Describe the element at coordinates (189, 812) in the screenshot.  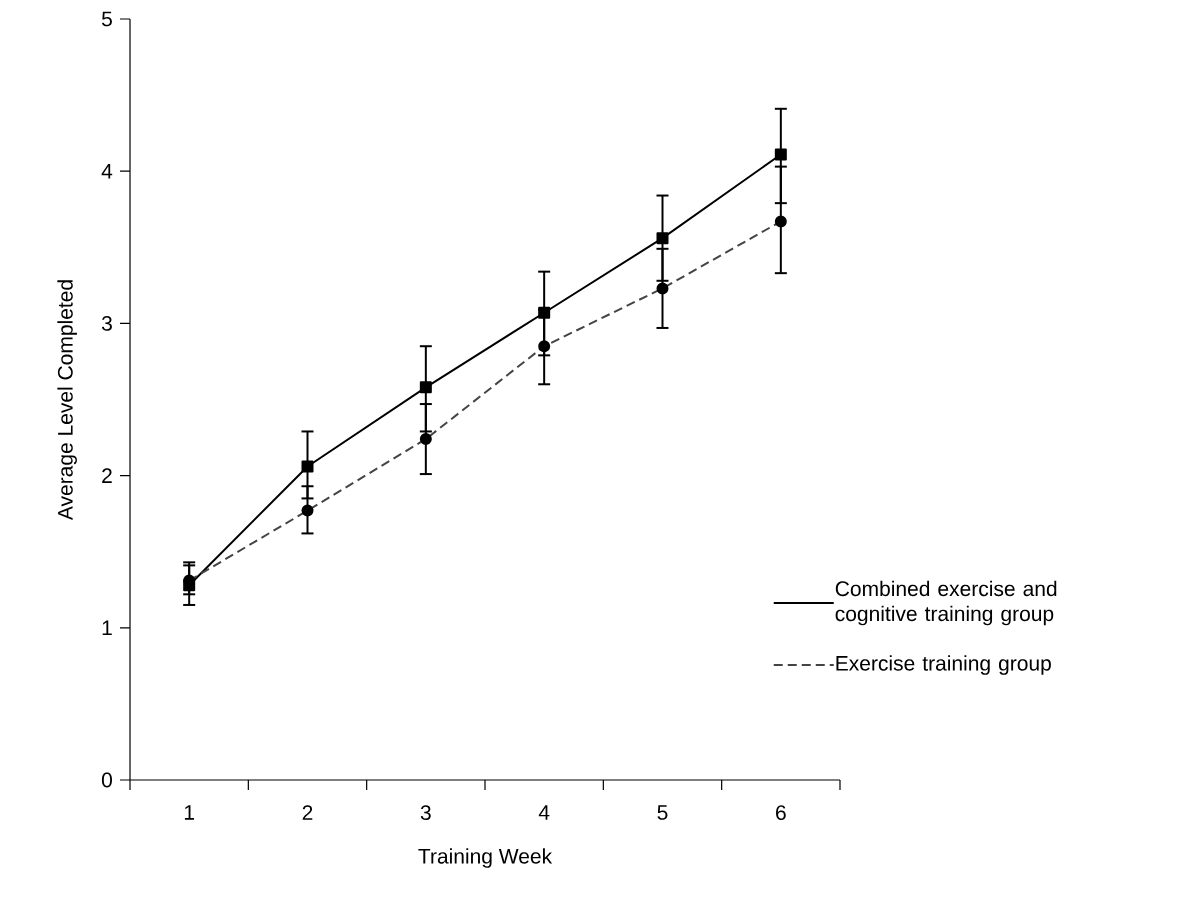
I see `x-tick-label: 1` at that location.